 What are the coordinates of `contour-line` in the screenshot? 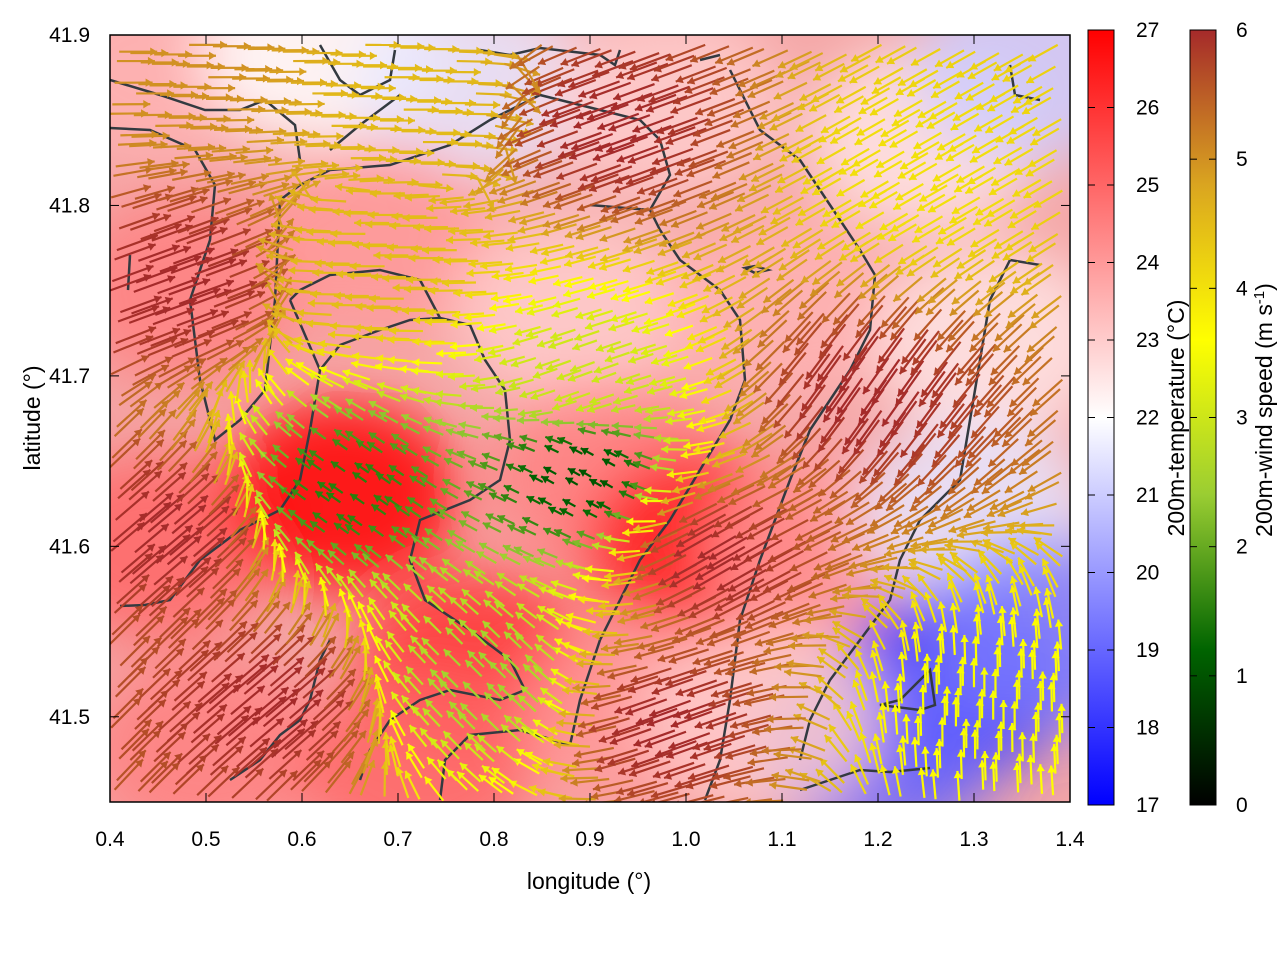 It's located at (919, 509).